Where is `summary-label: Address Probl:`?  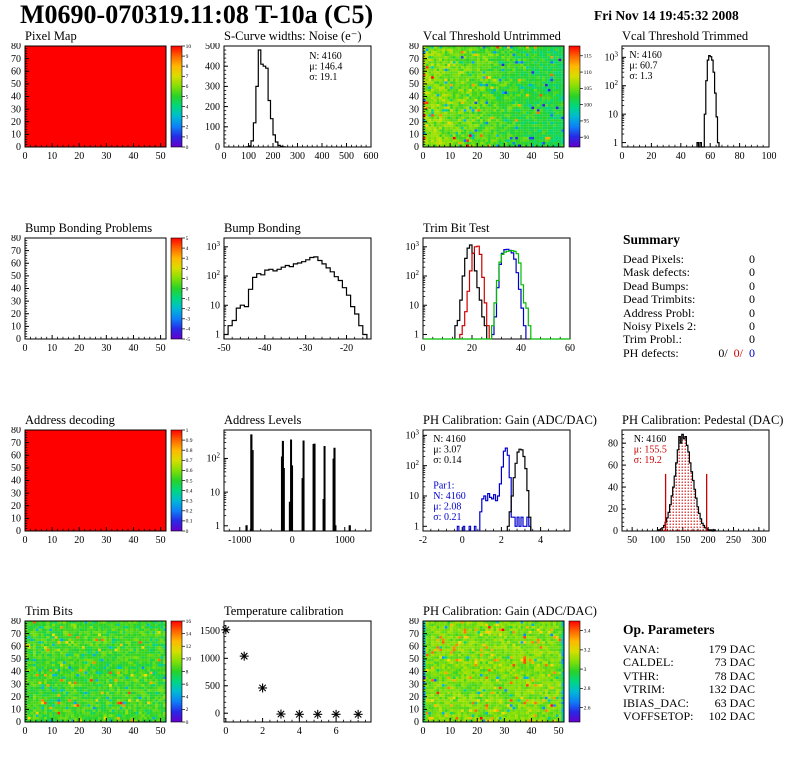 summary-label: Address Probl: is located at coordinates (659, 312).